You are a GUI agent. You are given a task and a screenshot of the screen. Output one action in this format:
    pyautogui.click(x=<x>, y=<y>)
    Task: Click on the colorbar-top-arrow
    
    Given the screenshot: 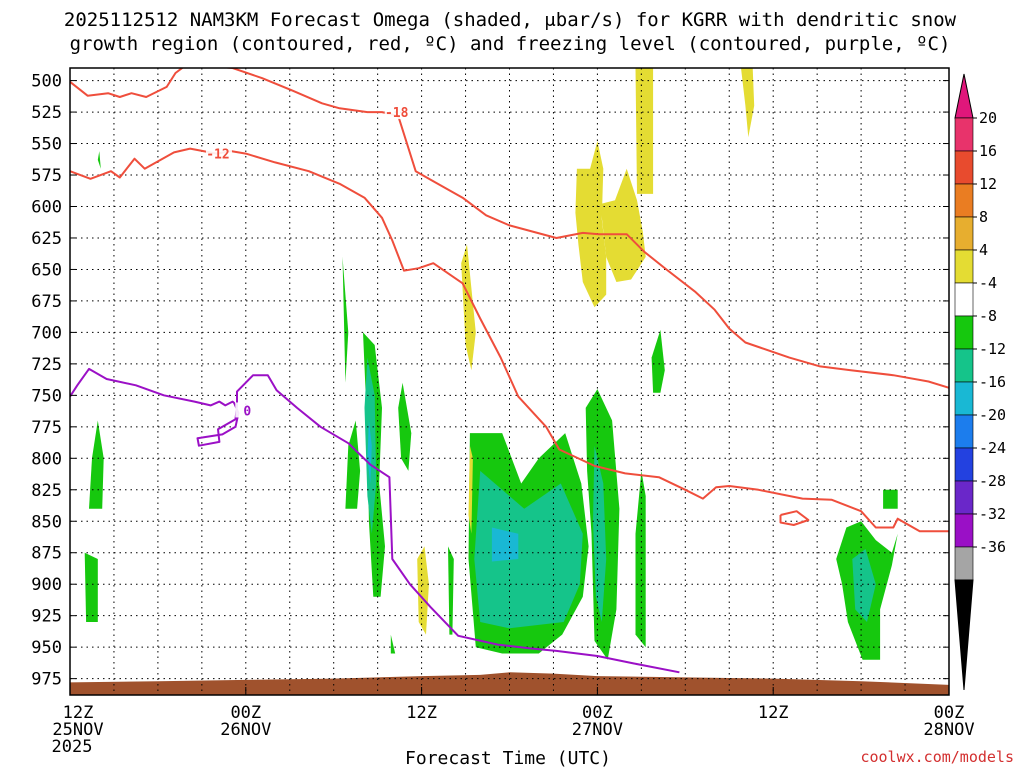 What is the action you would take?
    pyautogui.click(x=964, y=96)
    